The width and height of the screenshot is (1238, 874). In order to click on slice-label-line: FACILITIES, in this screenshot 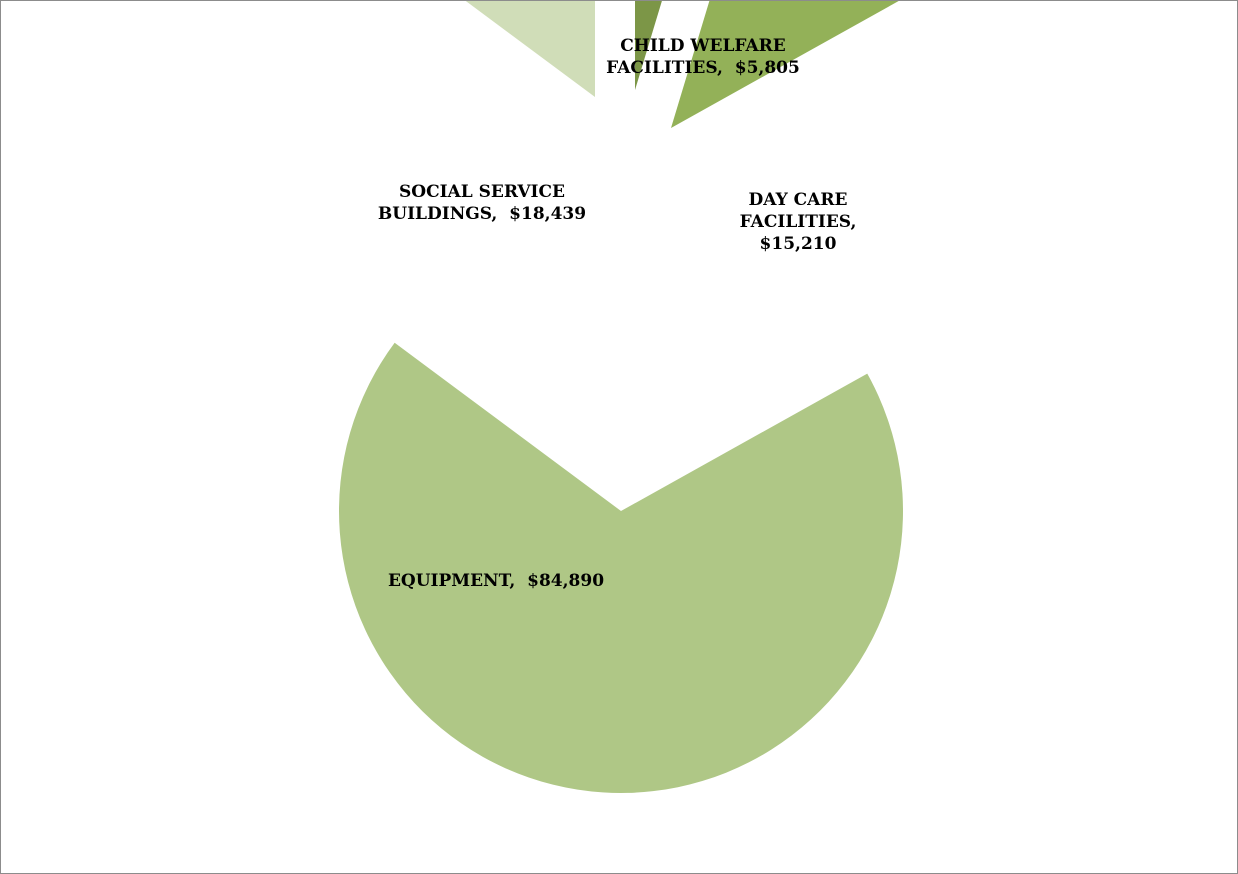, I will do `click(798, 222)`.